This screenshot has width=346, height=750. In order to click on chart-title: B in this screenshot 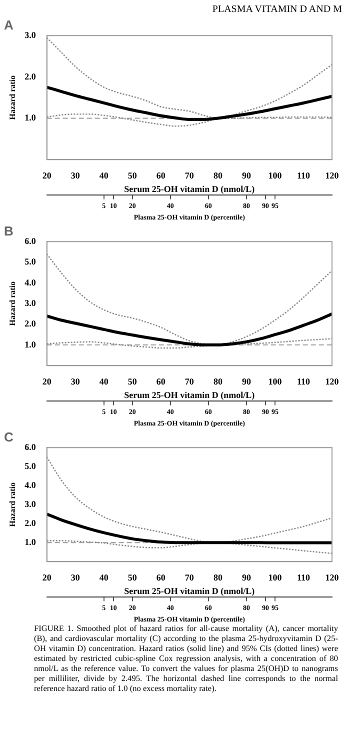, I will do `click(9, 230)`.